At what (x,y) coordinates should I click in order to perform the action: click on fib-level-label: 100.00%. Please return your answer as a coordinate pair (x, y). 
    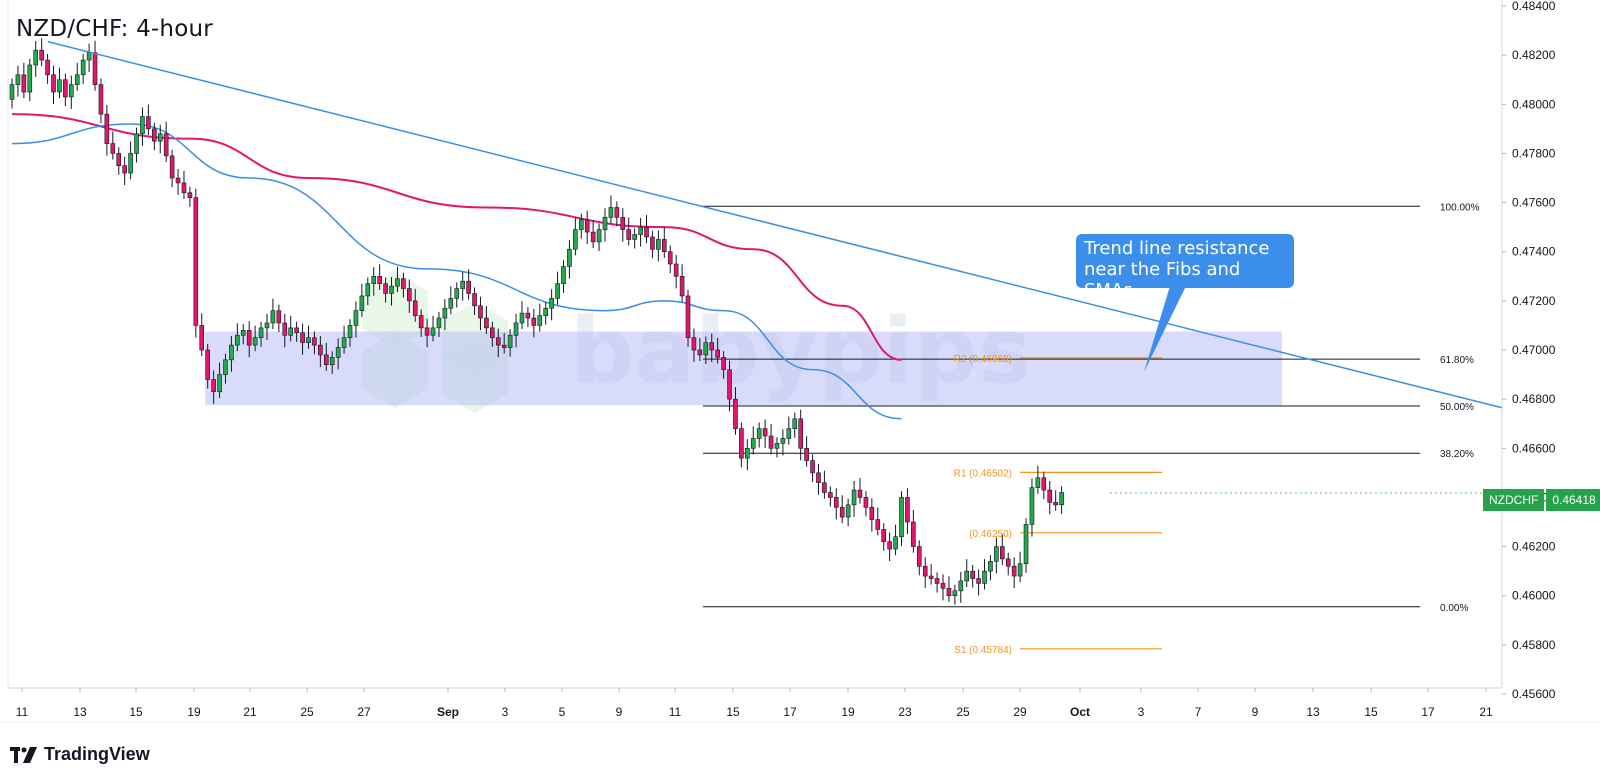
    Looking at the image, I should click on (1460, 207).